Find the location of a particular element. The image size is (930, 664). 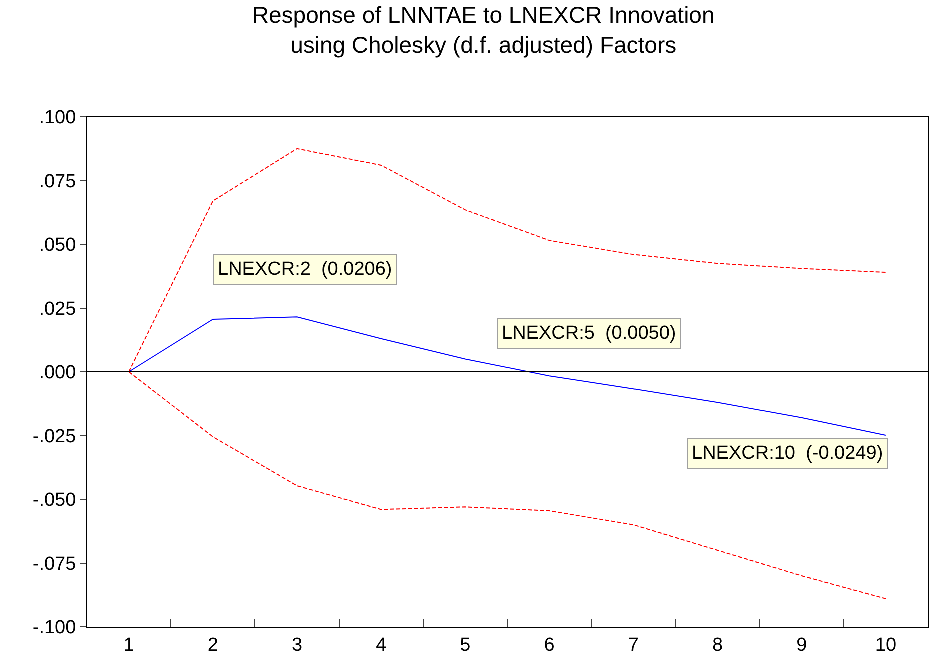

x-tick-label: 8 is located at coordinates (718, 645).